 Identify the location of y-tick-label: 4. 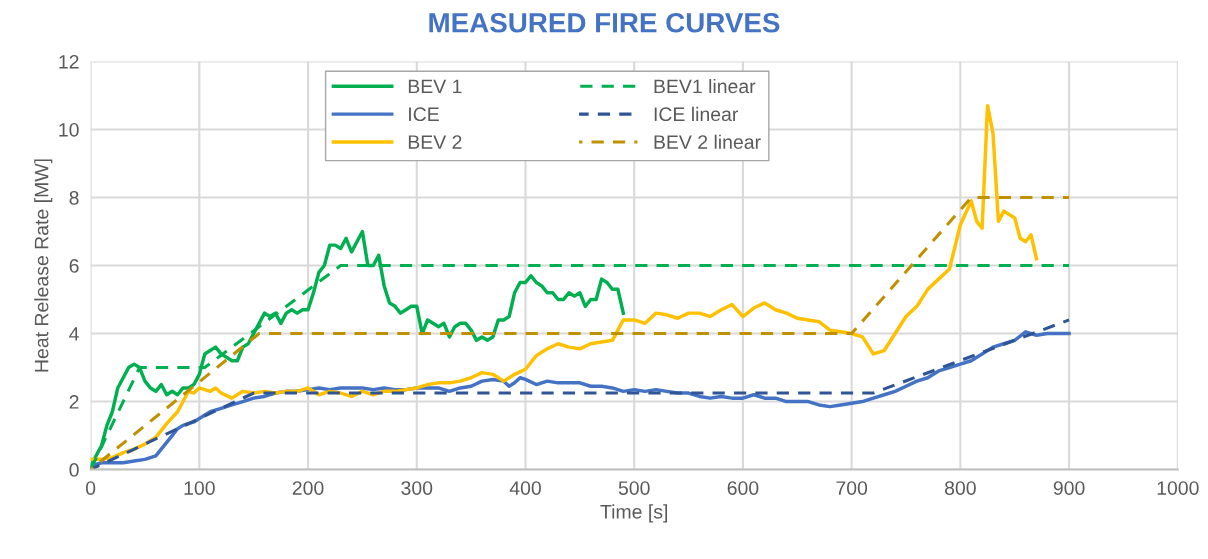
(74, 334).